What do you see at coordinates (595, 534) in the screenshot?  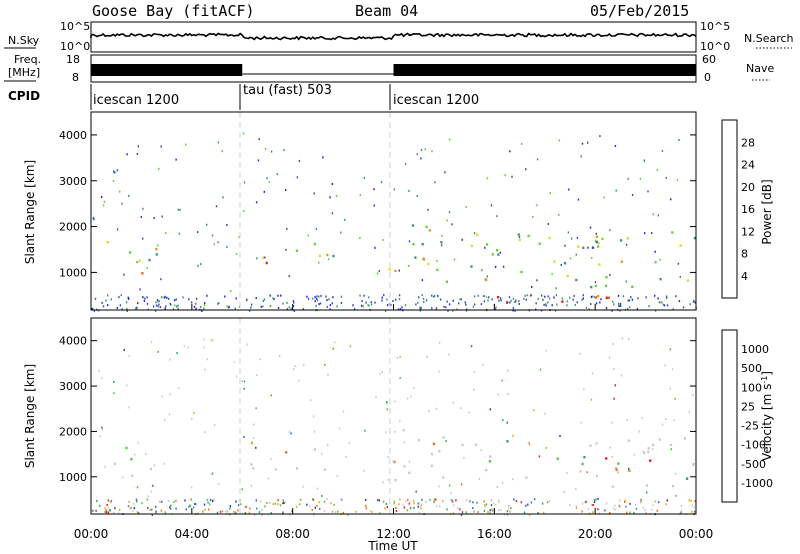 I see `x-tick-label: 20:00` at bounding box center [595, 534].